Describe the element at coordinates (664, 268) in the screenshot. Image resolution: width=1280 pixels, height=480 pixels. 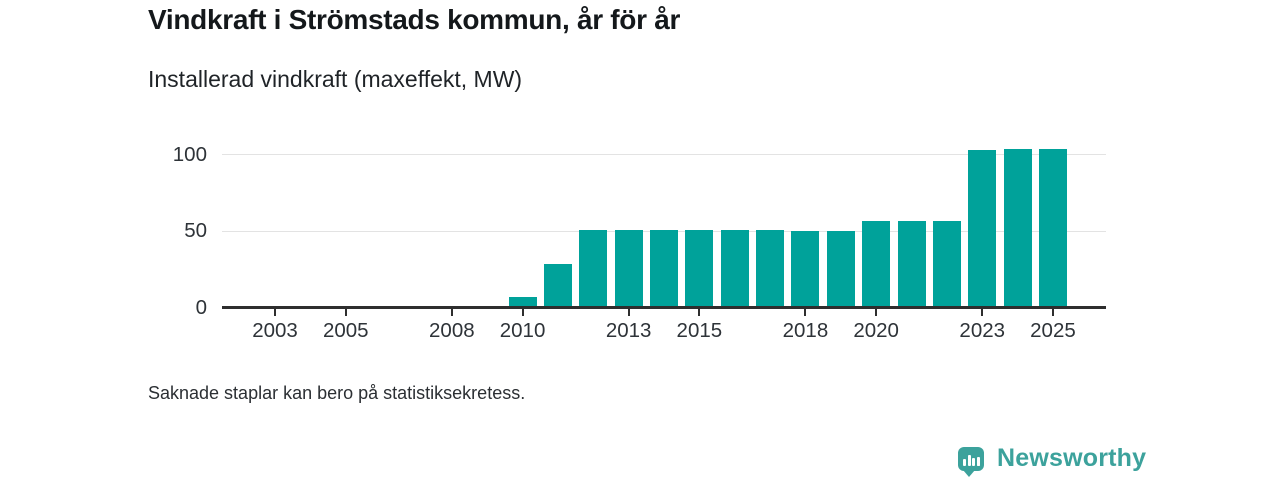
I see `bar-2014` at that location.